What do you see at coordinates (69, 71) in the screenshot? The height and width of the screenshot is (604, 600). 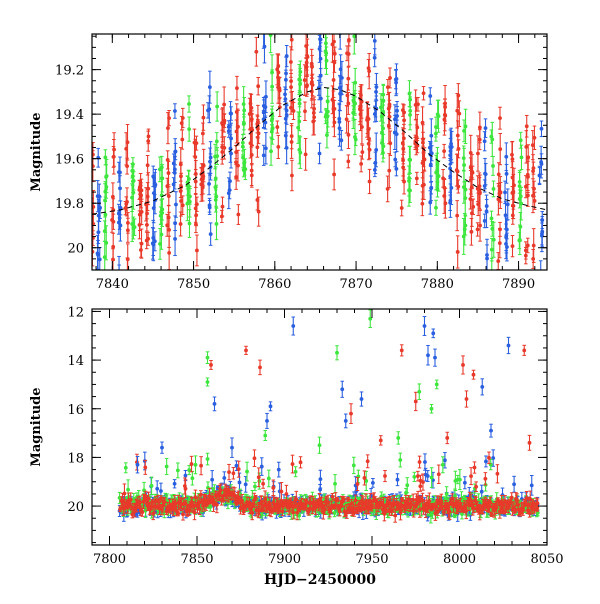 I see `top-y-tick-label: 19.2` at bounding box center [69, 71].